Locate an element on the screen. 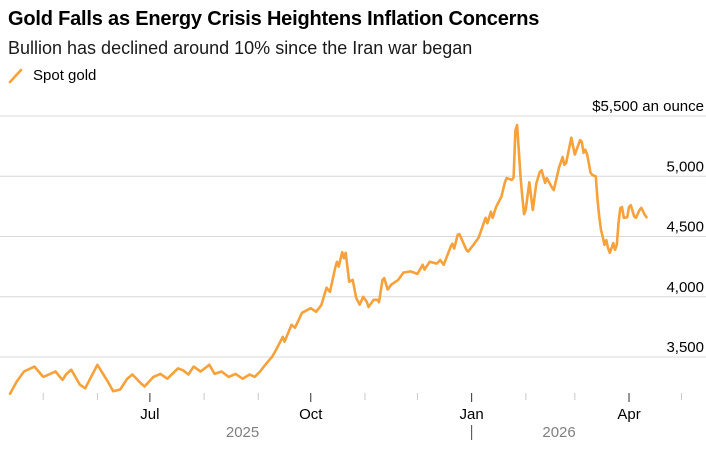 The image size is (706, 454). svg-text: Apr is located at coordinates (628, 414).